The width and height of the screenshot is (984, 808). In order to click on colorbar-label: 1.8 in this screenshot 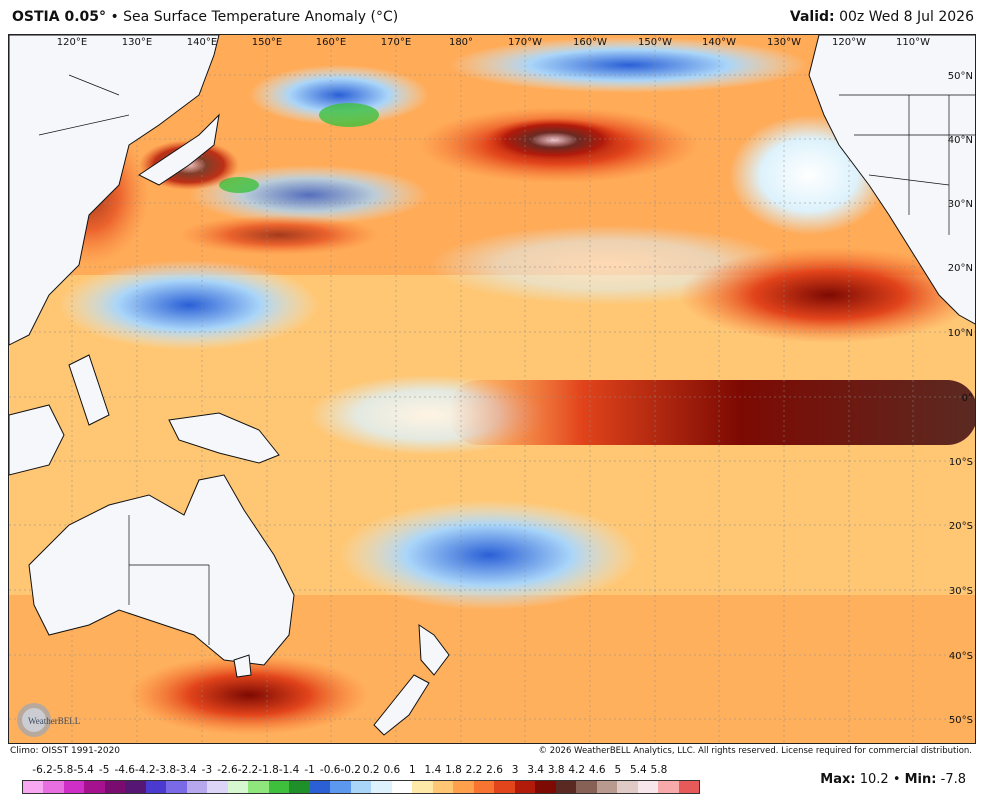, I will do `click(453, 770)`.